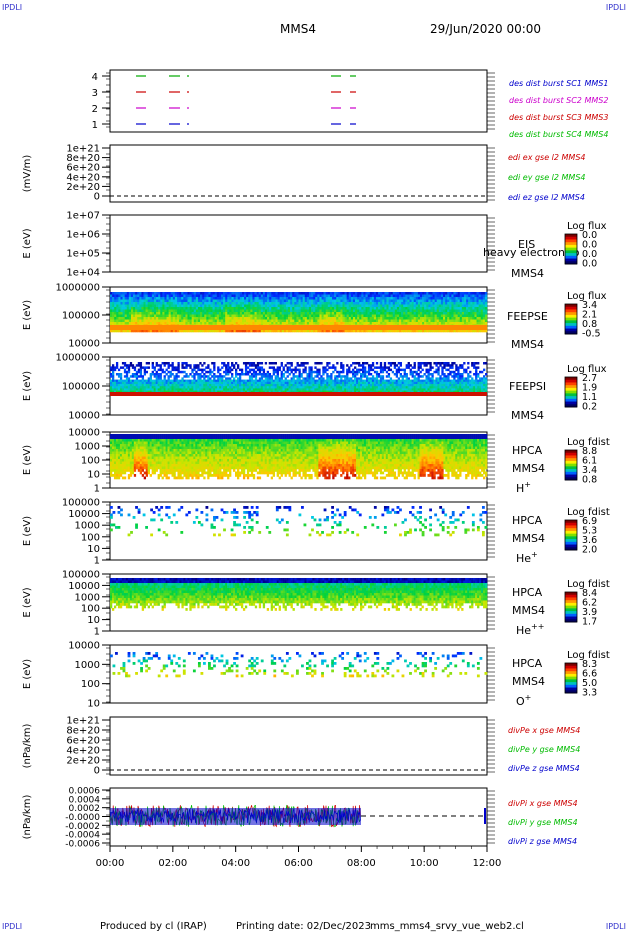 The width and height of the screenshot is (630, 934). I want to click on y-tick-label: -0.0006, so click(82, 845).